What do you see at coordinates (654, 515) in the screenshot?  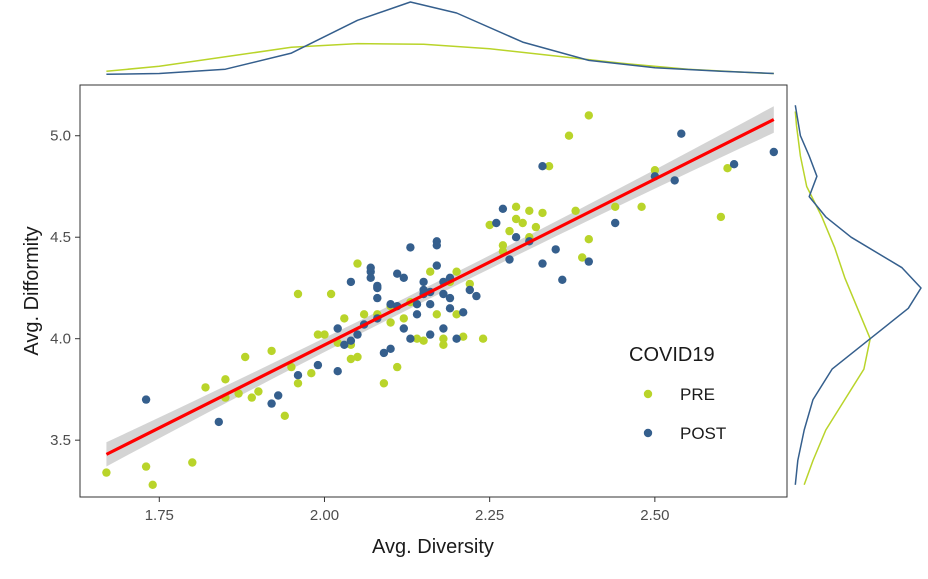 I see `x-tick-label: 2.50` at bounding box center [654, 515].